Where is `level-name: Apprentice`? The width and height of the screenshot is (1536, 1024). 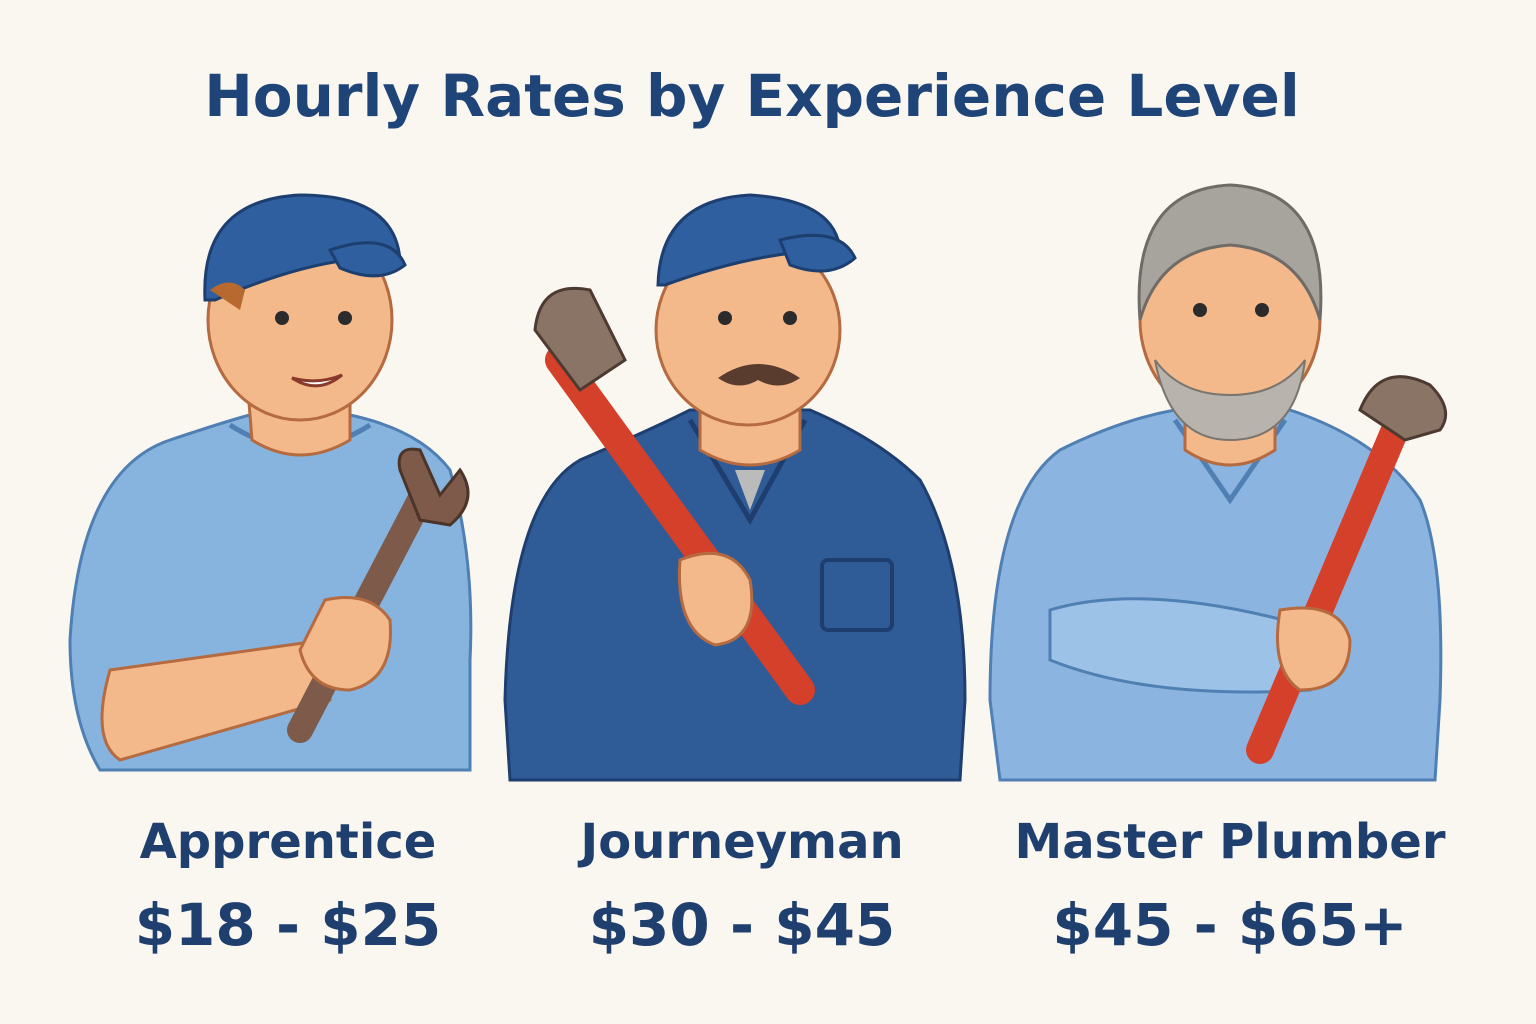
level-name: Apprentice is located at coordinates (288, 842).